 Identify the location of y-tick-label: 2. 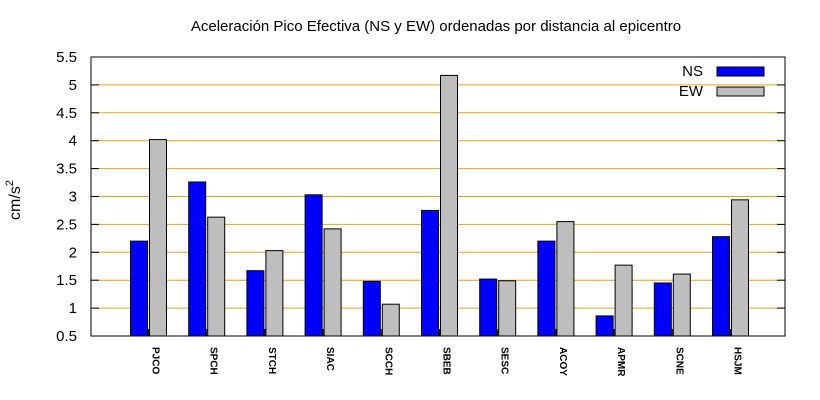
(73, 252).